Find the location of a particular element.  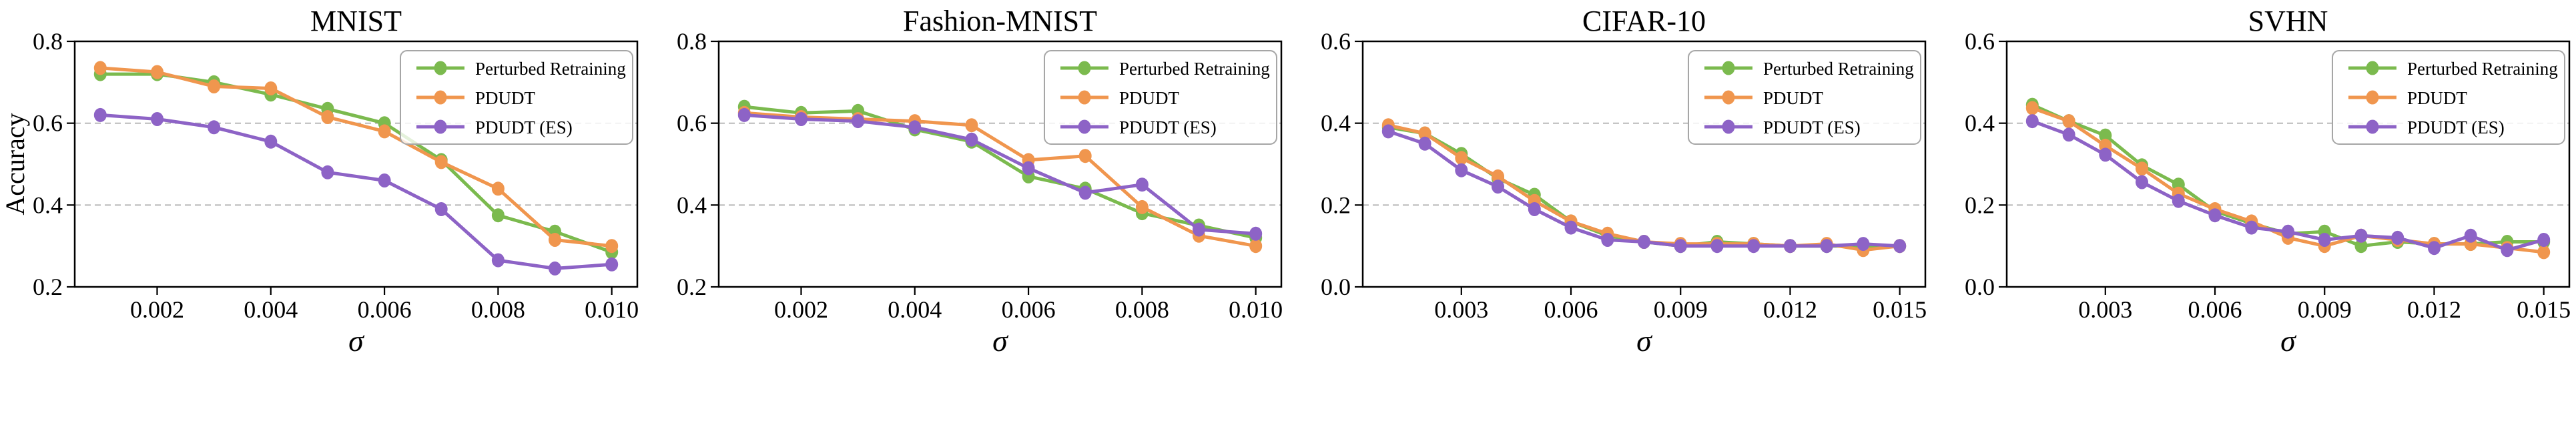

chart-title: Fashion-MNIST is located at coordinates (1000, 21).